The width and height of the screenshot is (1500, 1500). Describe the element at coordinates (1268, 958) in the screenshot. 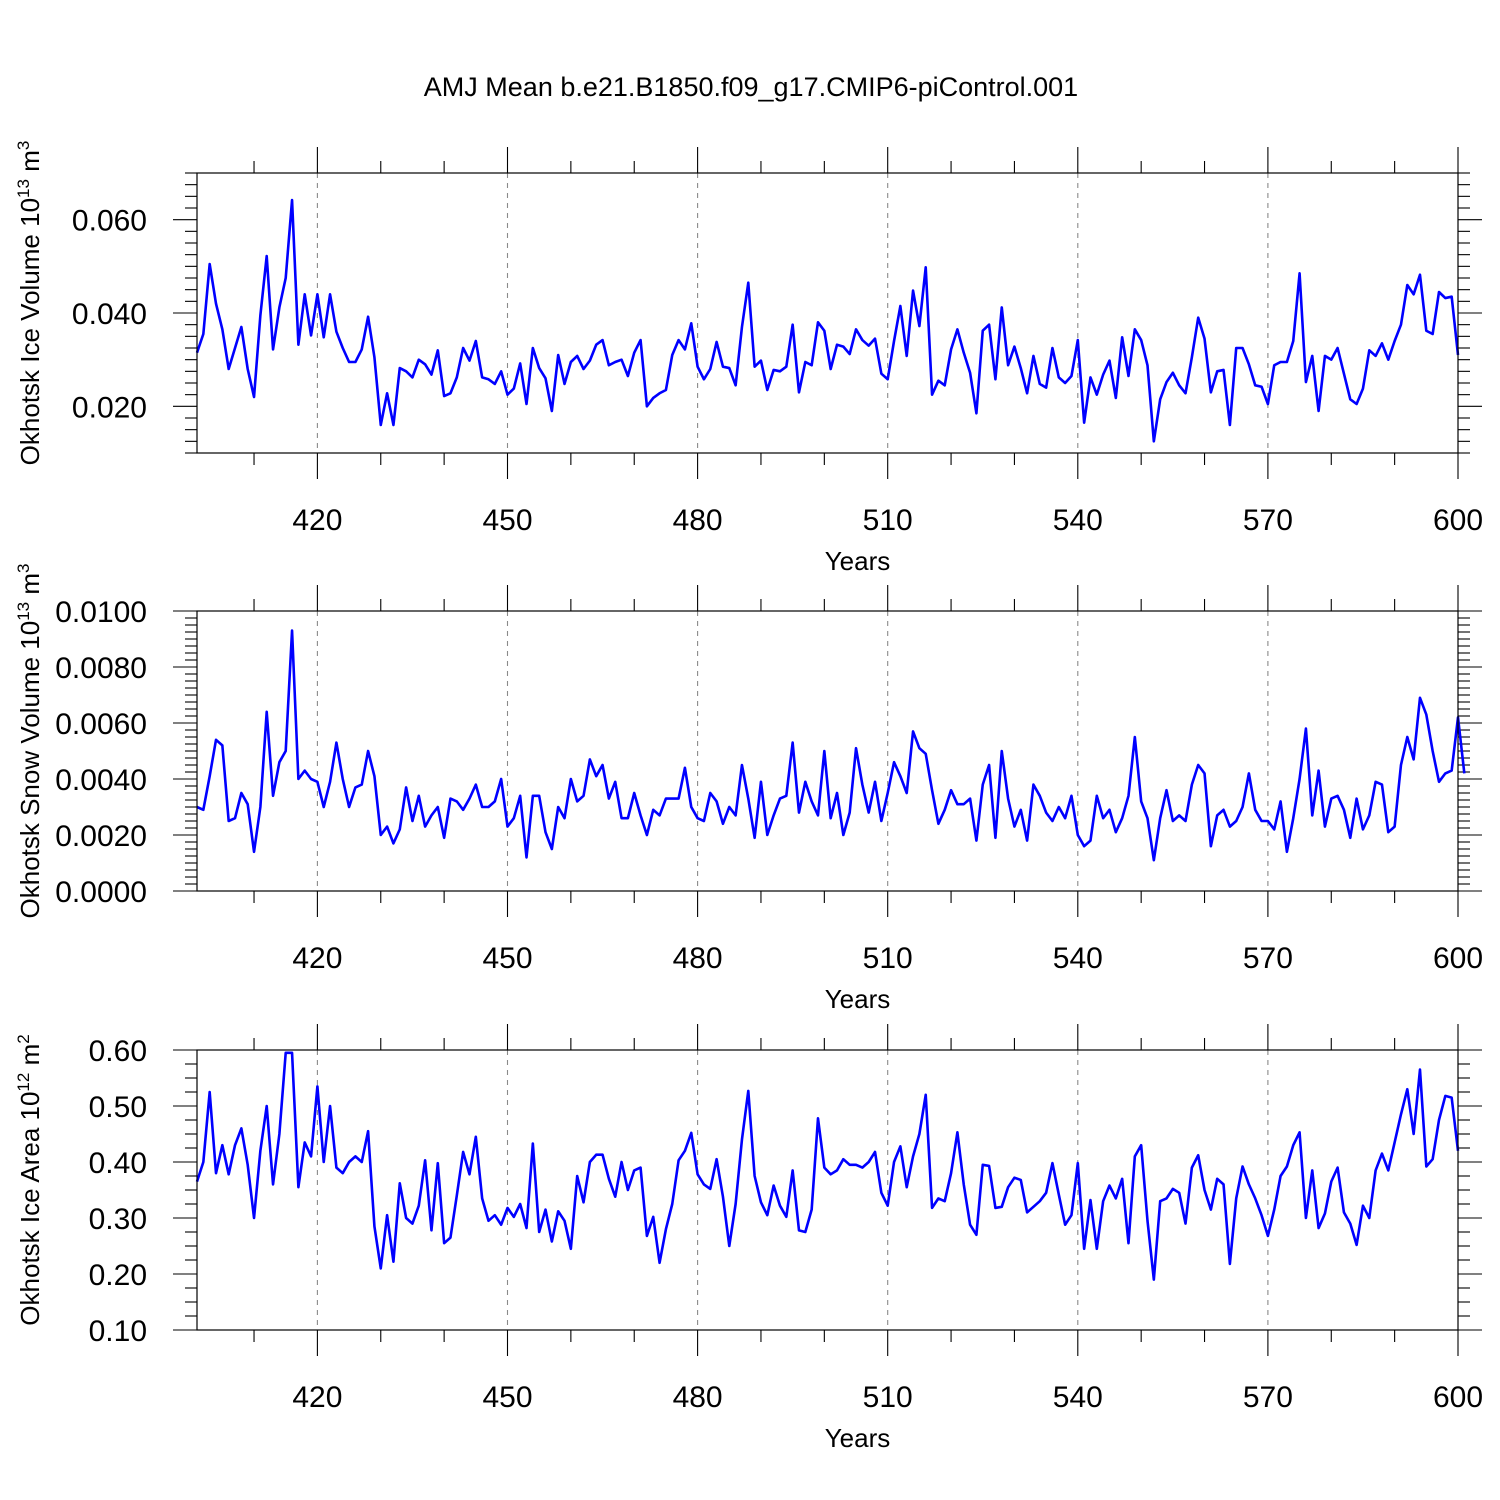

I see `snow-volume-xtick-label: 570` at that location.